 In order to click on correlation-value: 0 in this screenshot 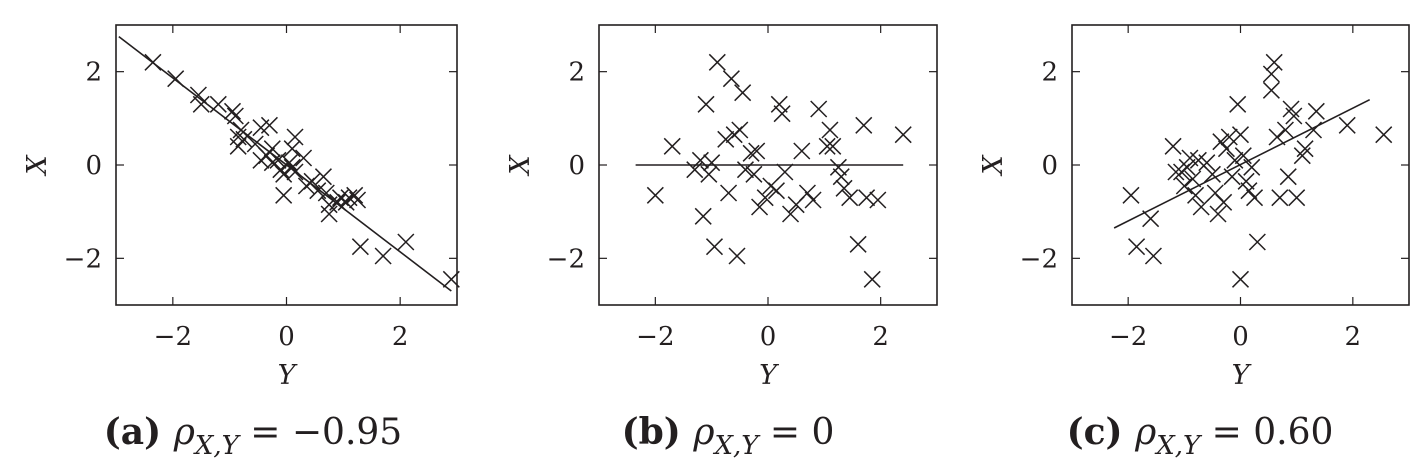, I will do `click(823, 432)`.